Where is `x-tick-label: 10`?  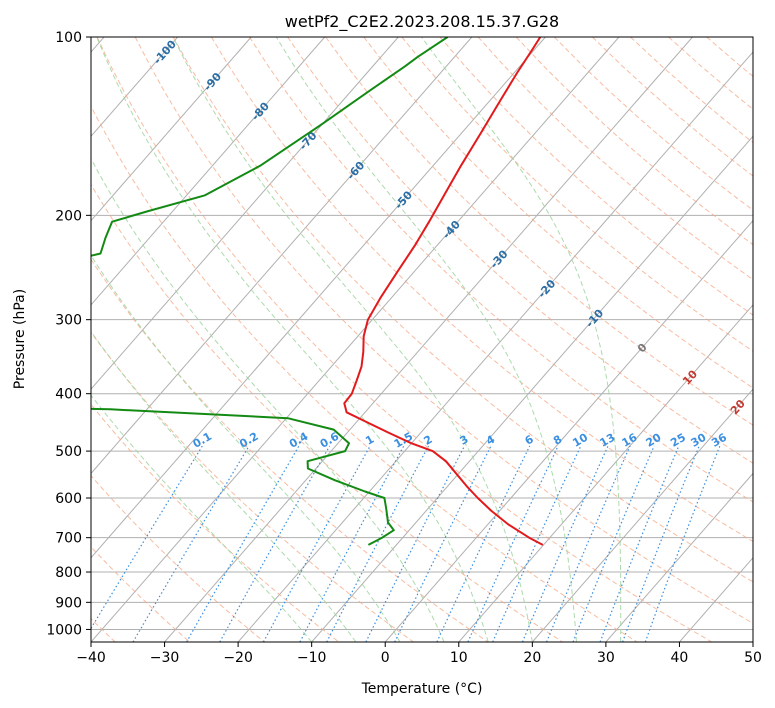
x-tick-label: 10 is located at coordinates (459, 658).